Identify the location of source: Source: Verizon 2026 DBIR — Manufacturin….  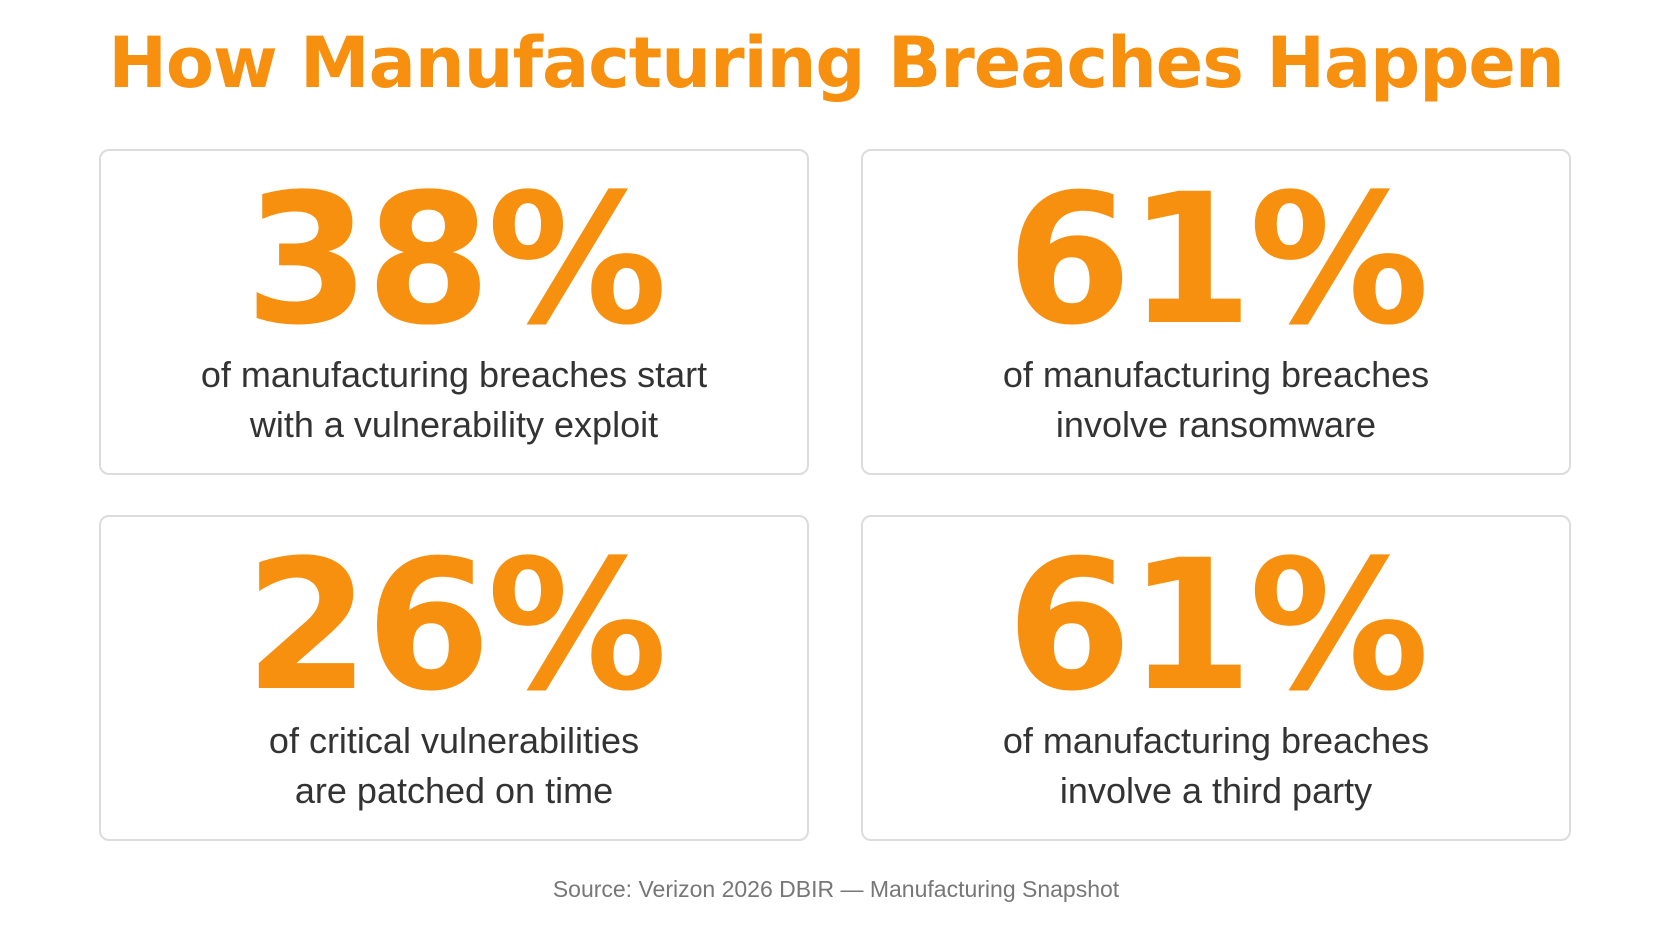
(836, 889).